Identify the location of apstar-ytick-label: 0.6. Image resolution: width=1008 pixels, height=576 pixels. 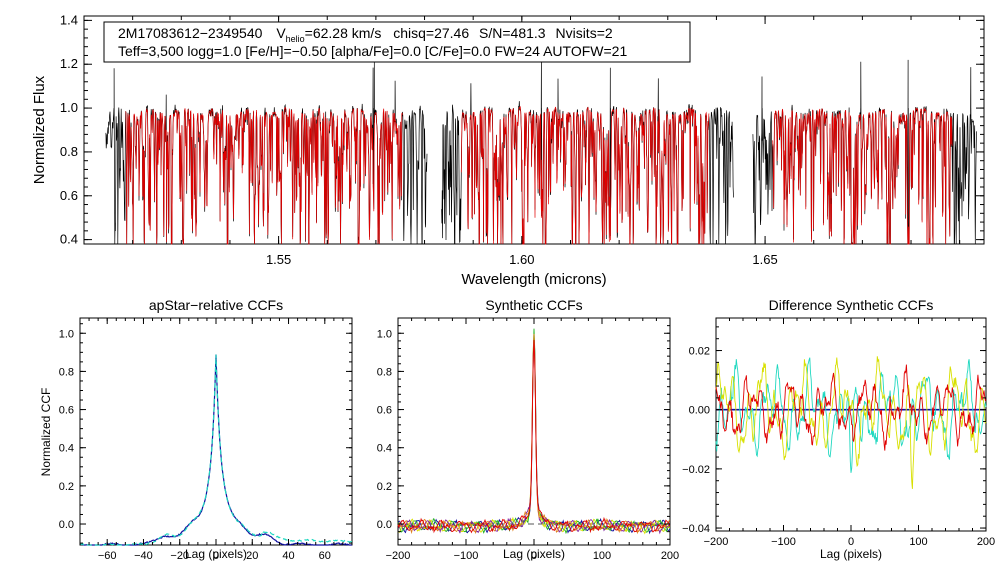
(66, 411).